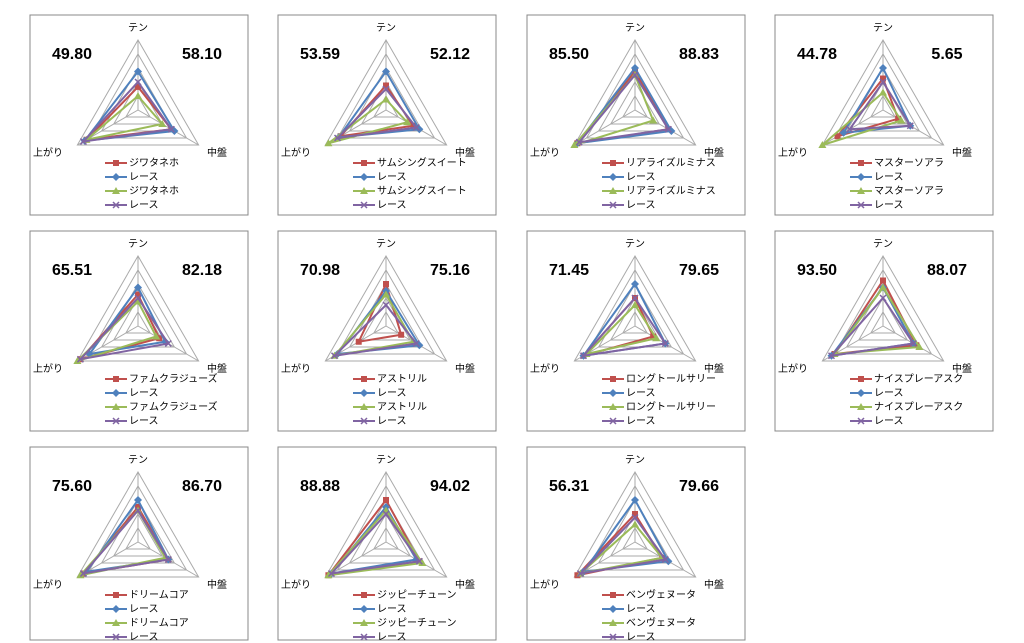  What do you see at coordinates (450, 486) in the screenshot?
I see `annotation: 94.02` at bounding box center [450, 486].